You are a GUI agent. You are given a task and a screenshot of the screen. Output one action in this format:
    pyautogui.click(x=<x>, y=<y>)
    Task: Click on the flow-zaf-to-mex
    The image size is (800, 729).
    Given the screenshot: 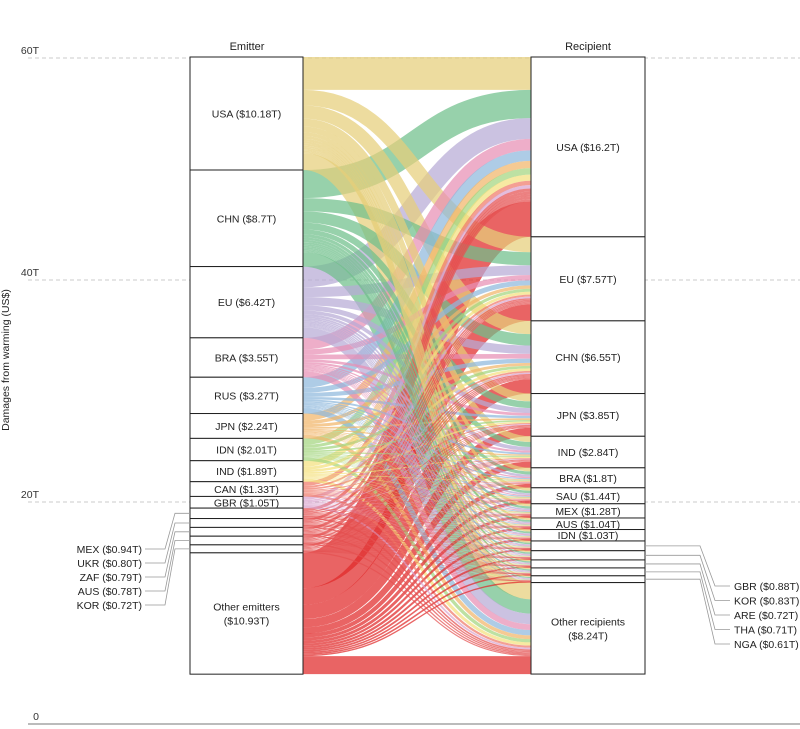 What is the action you would take?
    pyautogui.click(x=417, y=524)
    